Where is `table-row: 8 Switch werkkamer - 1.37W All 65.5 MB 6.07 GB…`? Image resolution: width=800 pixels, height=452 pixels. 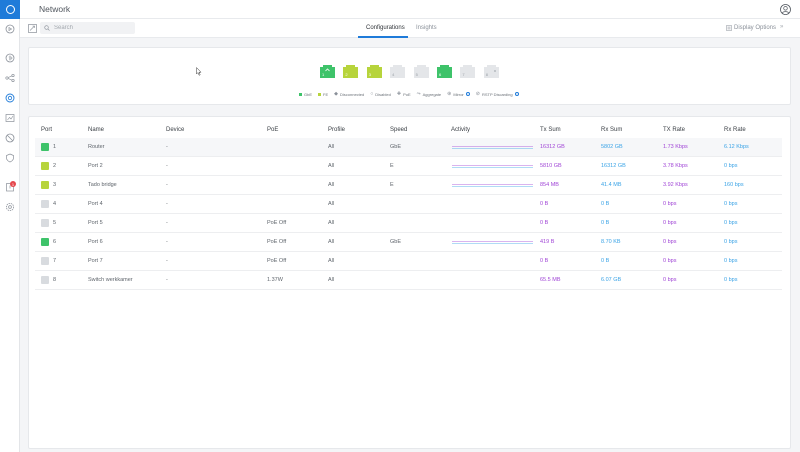 table-row: 8 Switch werkkamer - 1.37W All 65.5 MB 6.07 GB… is located at coordinates (408, 280).